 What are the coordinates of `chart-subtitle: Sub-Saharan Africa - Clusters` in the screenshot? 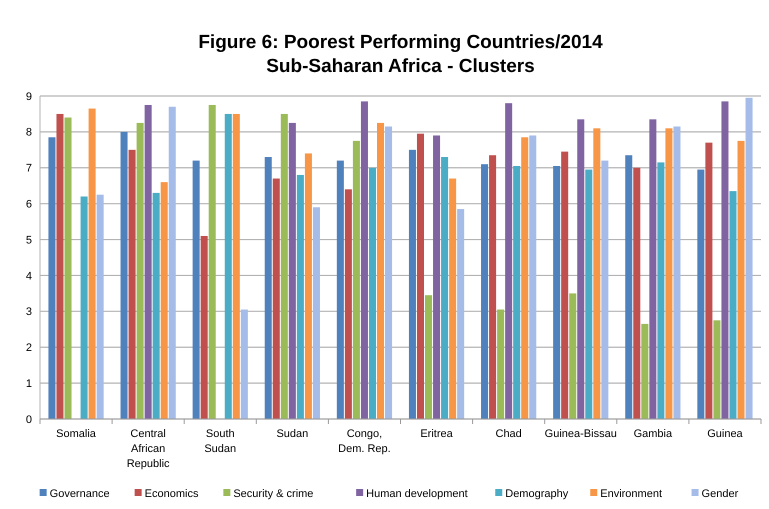 It's located at (400, 66).